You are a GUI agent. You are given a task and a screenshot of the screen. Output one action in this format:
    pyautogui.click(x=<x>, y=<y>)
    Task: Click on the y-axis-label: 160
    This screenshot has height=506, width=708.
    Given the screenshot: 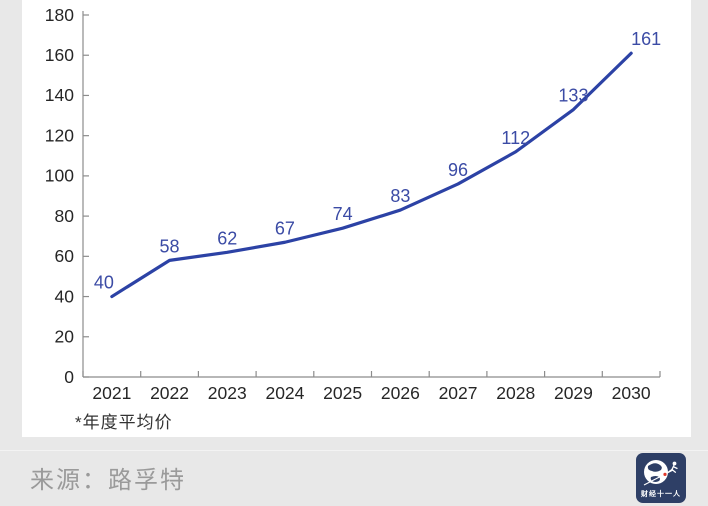 What is the action you would take?
    pyautogui.click(x=59, y=55)
    